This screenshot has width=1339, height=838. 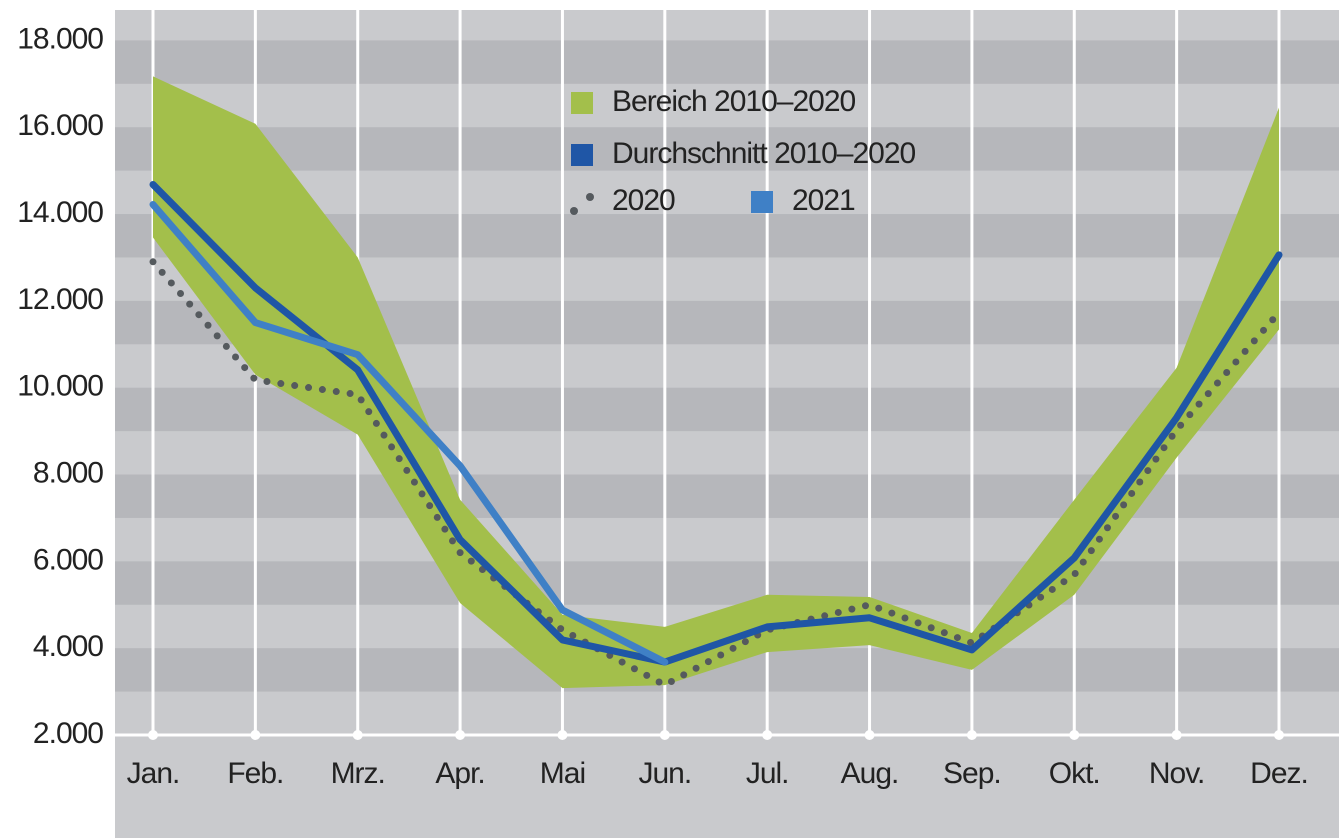 I want to click on y-tick-label: 2.000, so click(x=68, y=733).